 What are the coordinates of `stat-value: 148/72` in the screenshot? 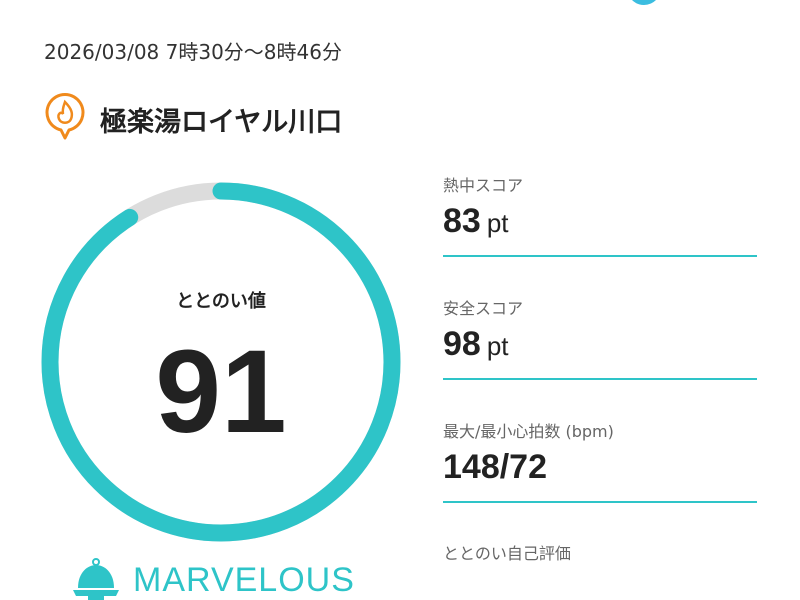 It's located at (495, 467).